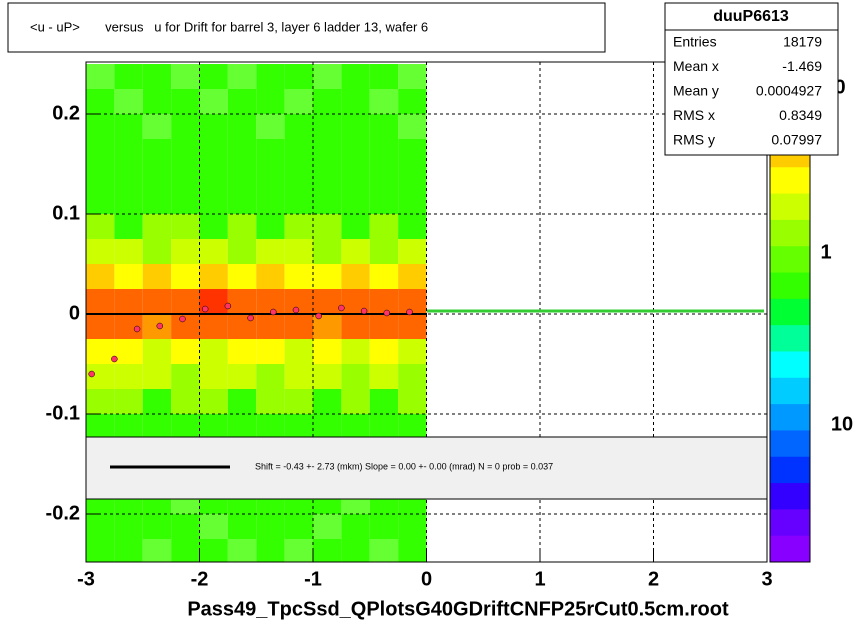 This screenshot has height=625, width=853. I want to click on x-tick-label: 2, so click(653, 579).